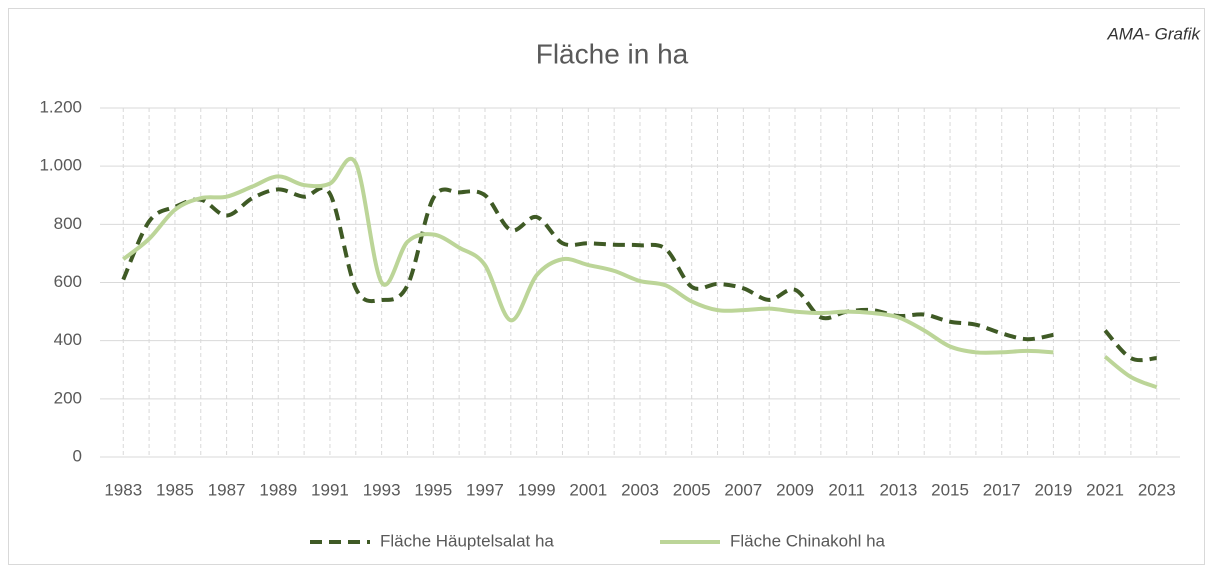  What do you see at coordinates (467, 540) in the screenshot?
I see `legend-label: Fläche Häuptelsalat ha` at bounding box center [467, 540].